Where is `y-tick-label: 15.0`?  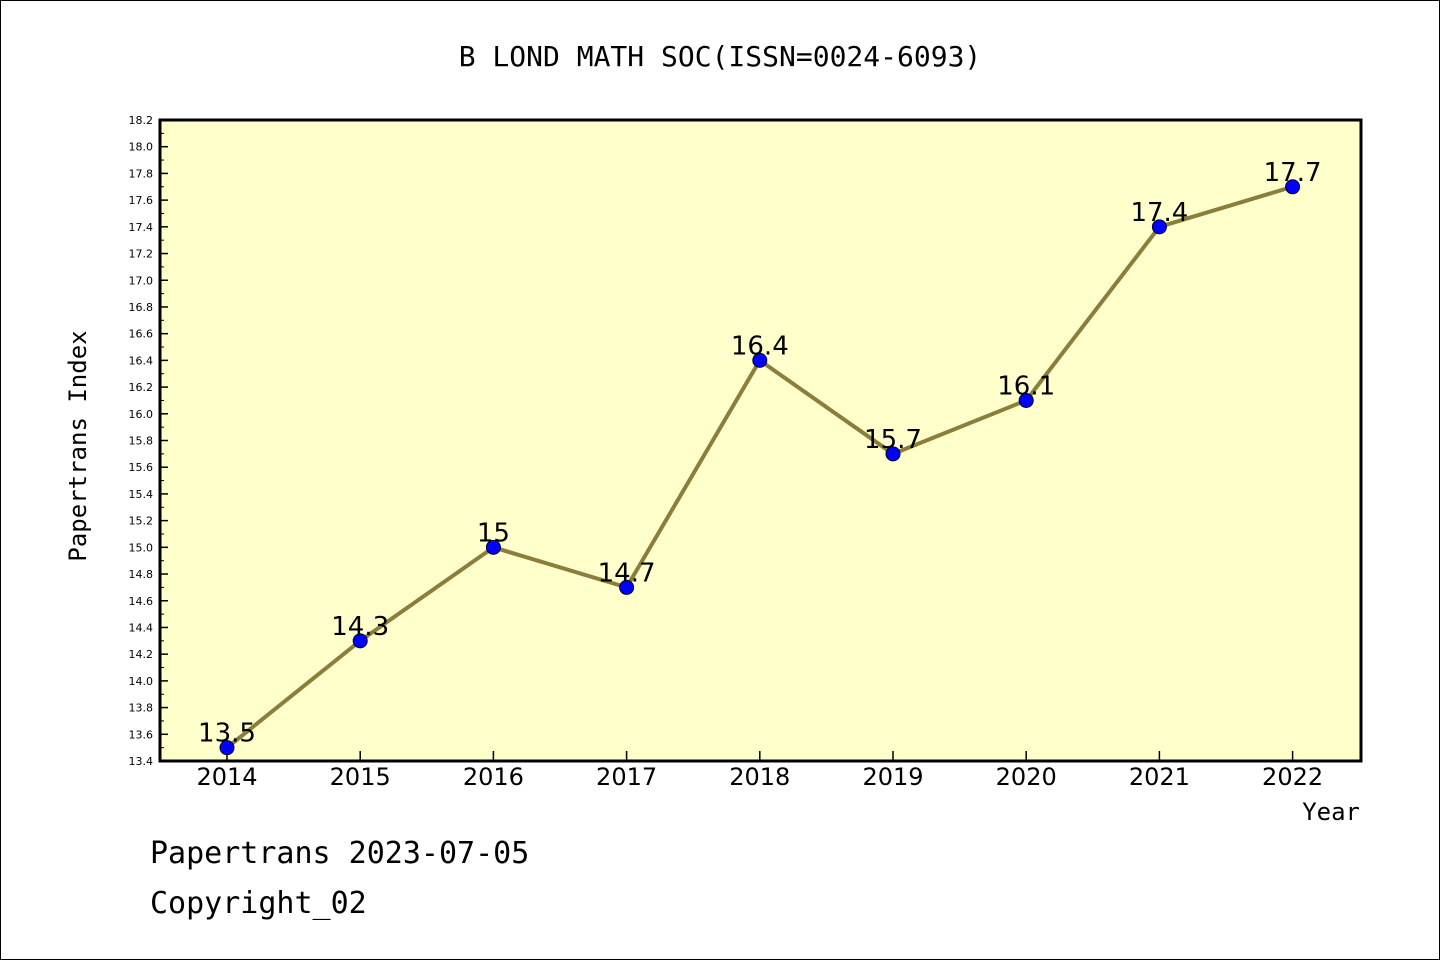 y-tick-label: 15.0 is located at coordinates (141, 547).